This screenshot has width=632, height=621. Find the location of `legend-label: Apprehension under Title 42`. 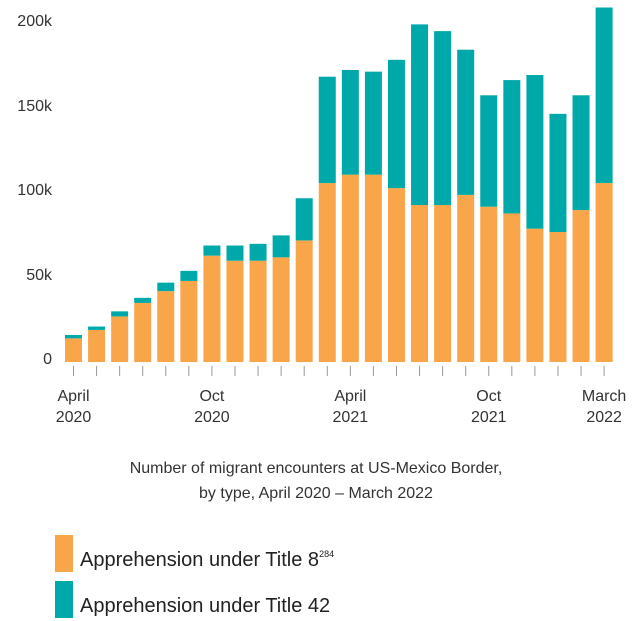

legend-label: Apprehension under Title 42 is located at coordinates (205, 606).